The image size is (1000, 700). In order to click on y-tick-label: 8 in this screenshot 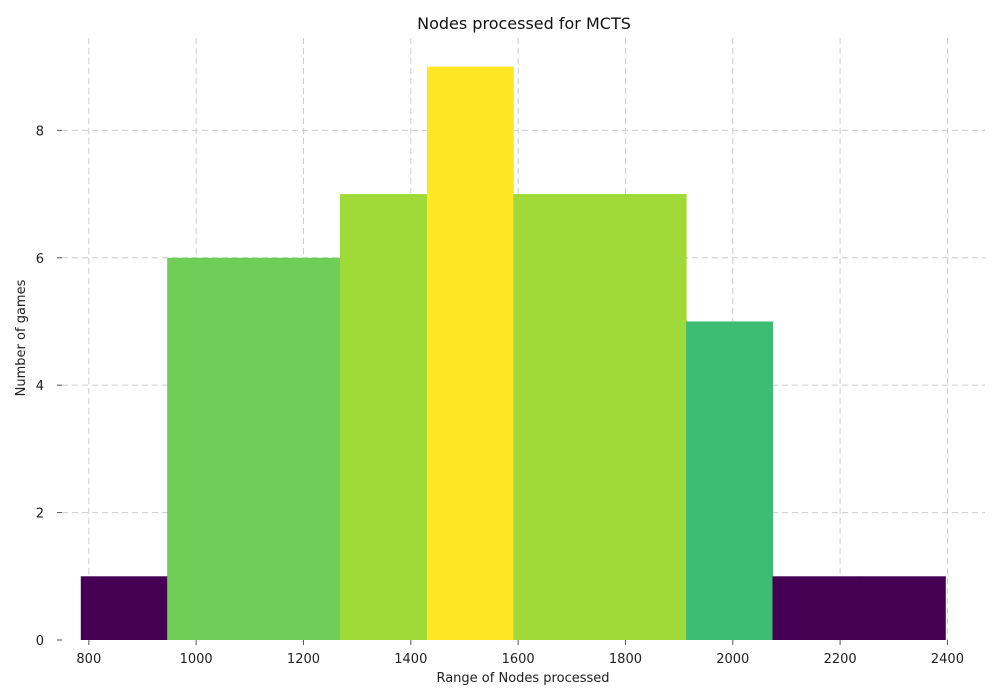, I will do `click(40, 131)`.